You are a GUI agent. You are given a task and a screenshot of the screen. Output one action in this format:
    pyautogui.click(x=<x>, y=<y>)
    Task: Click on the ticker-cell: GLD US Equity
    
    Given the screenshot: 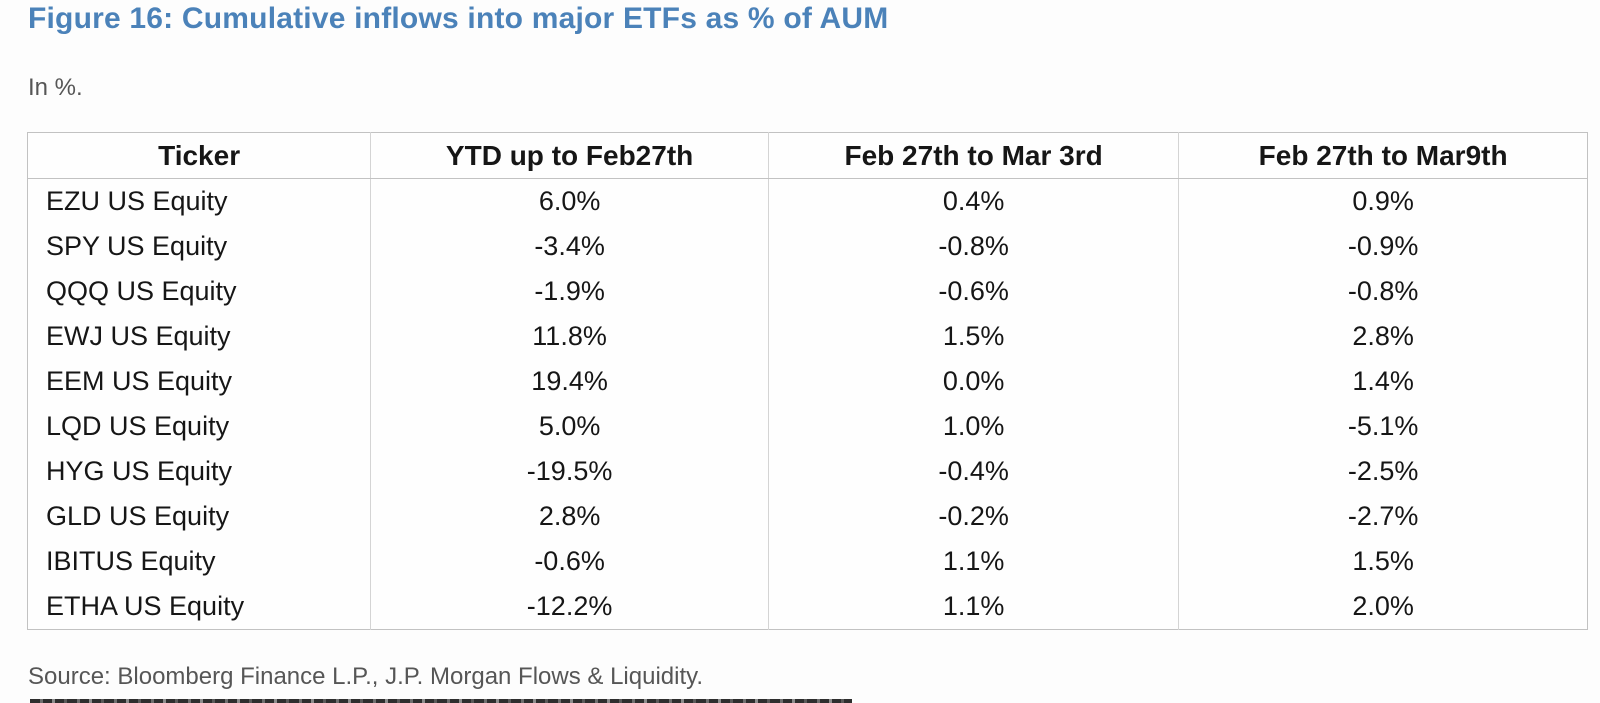 What is the action you would take?
    pyautogui.click(x=138, y=516)
    